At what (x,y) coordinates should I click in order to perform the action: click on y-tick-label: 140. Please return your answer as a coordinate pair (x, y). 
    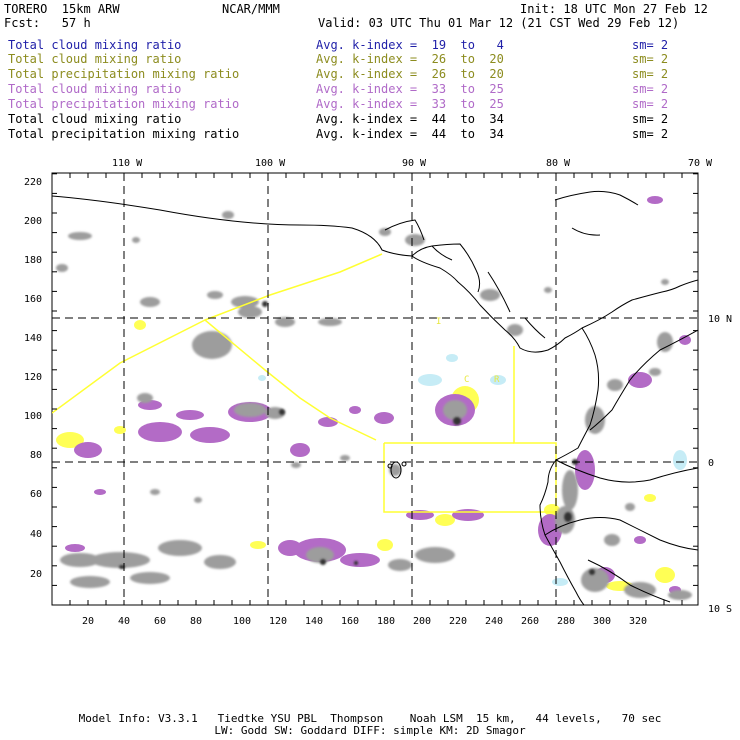
    Looking at the image, I should click on (33, 338).